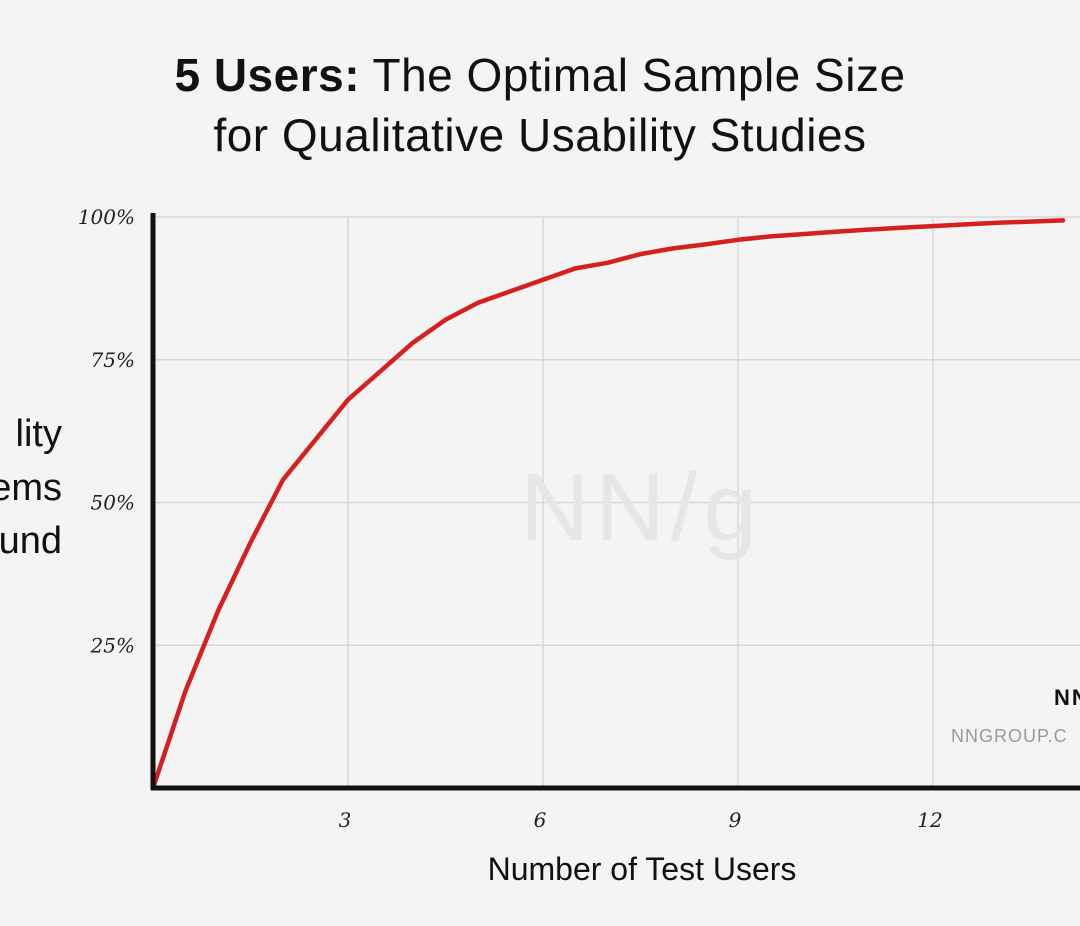  I want to click on chart-title-rest: The Optimal Sample Size, so click(639, 75).